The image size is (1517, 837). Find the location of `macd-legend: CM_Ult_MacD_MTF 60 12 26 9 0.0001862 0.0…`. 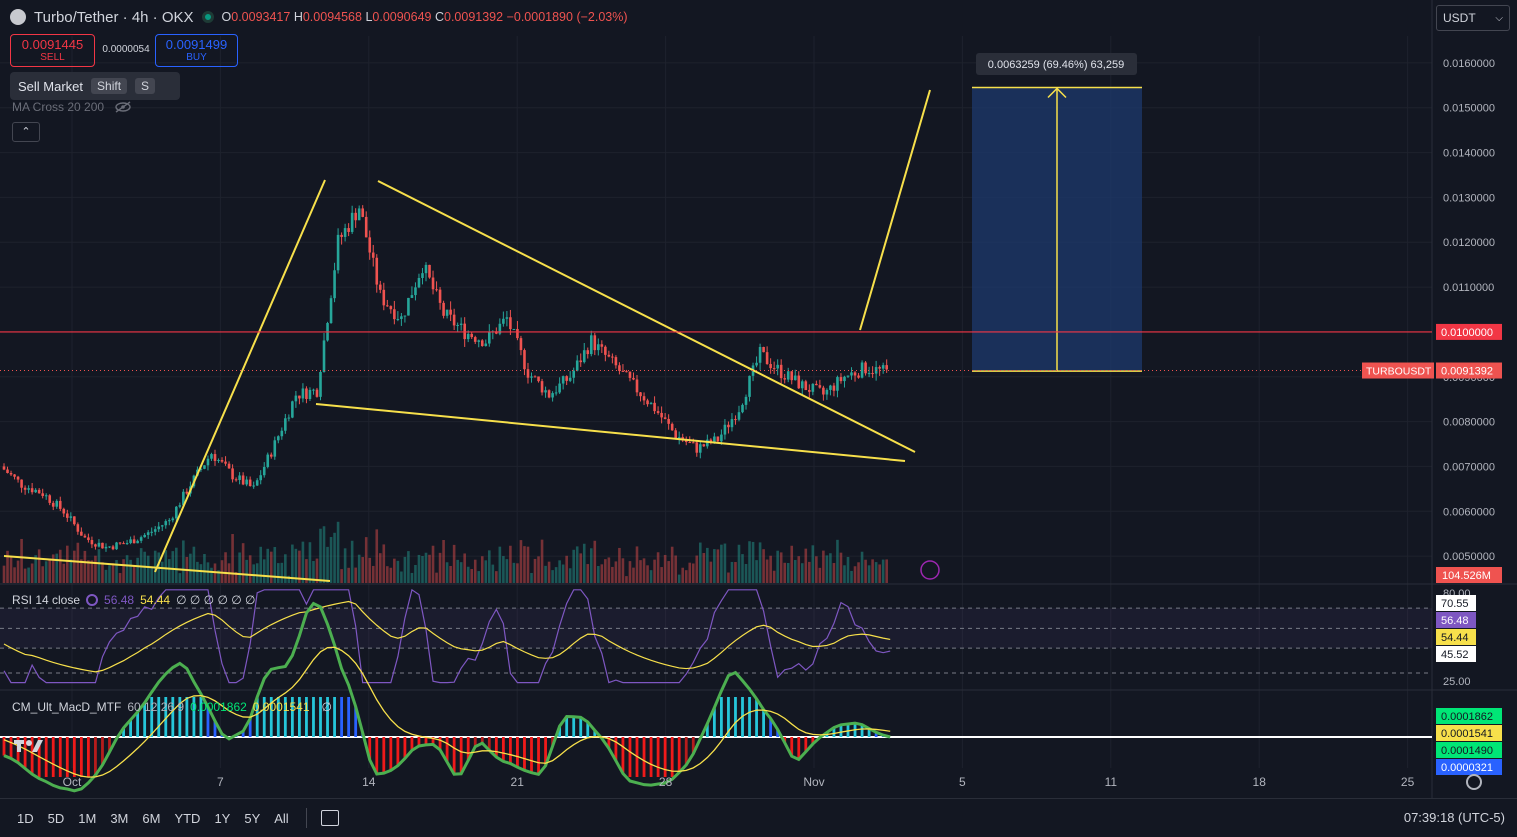

macd-legend: CM_Ult_MacD_MTF 60 12 26 9 0.0001862 0.0… is located at coordinates (172, 707).